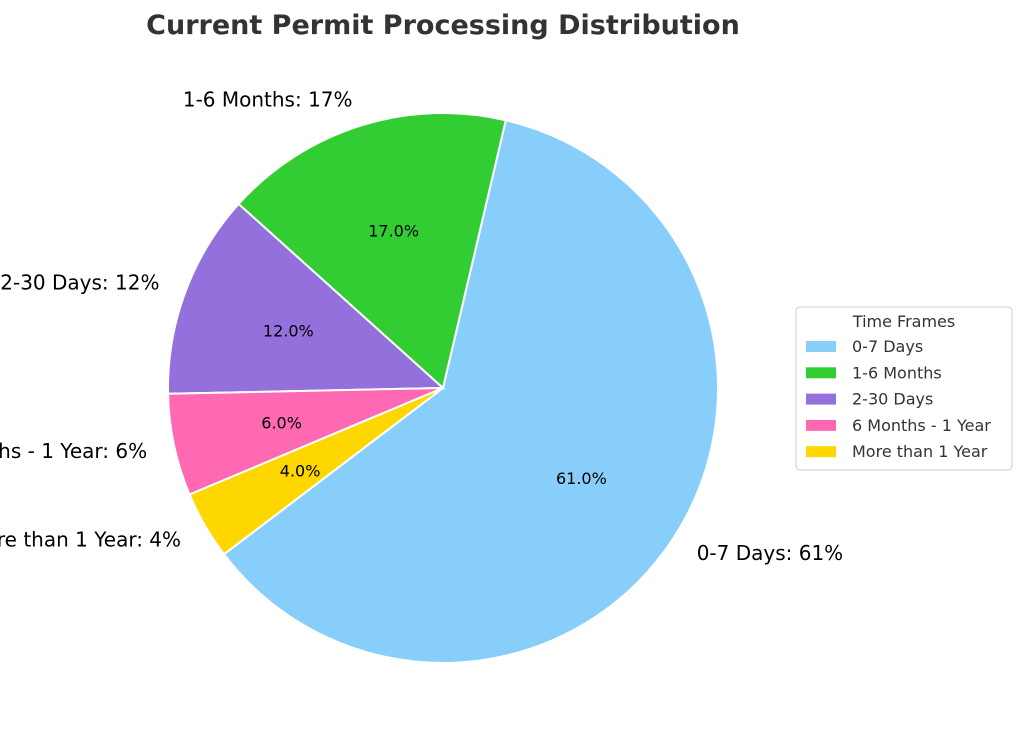  What do you see at coordinates (897, 372) in the screenshot?
I see `legend-label-2: 1-6 Months` at bounding box center [897, 372].